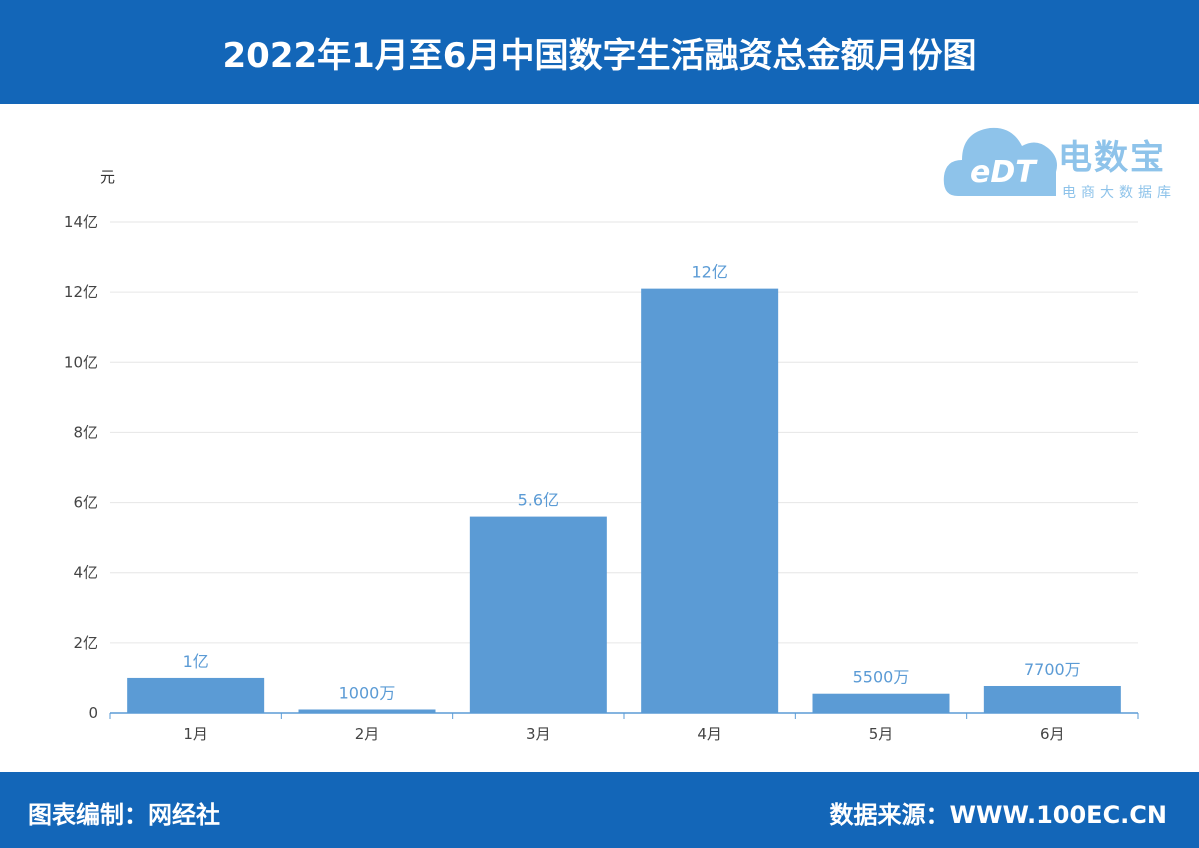  What do you see at coordinates (124, 815) in the screenshot?
I see `footer-compiler: 图表编制：网经社` at bounding box center [124, 815].